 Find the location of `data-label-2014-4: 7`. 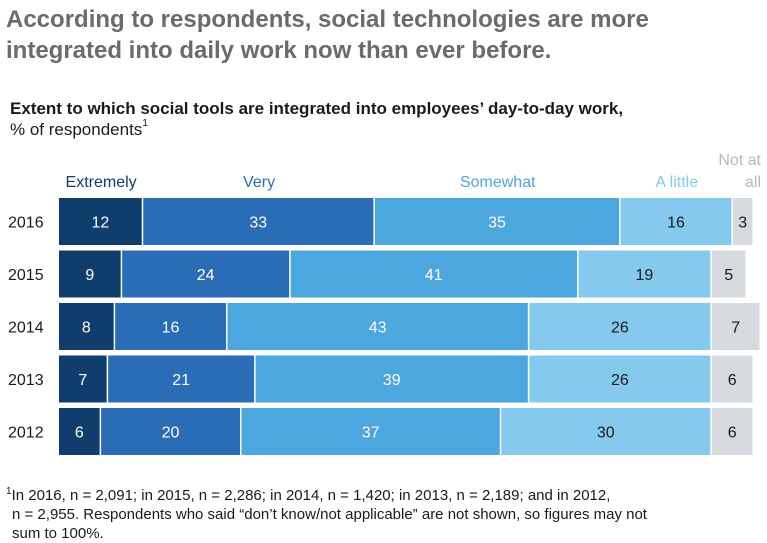

data-label-2014-4: 7 is located at coordinates (735, 328).